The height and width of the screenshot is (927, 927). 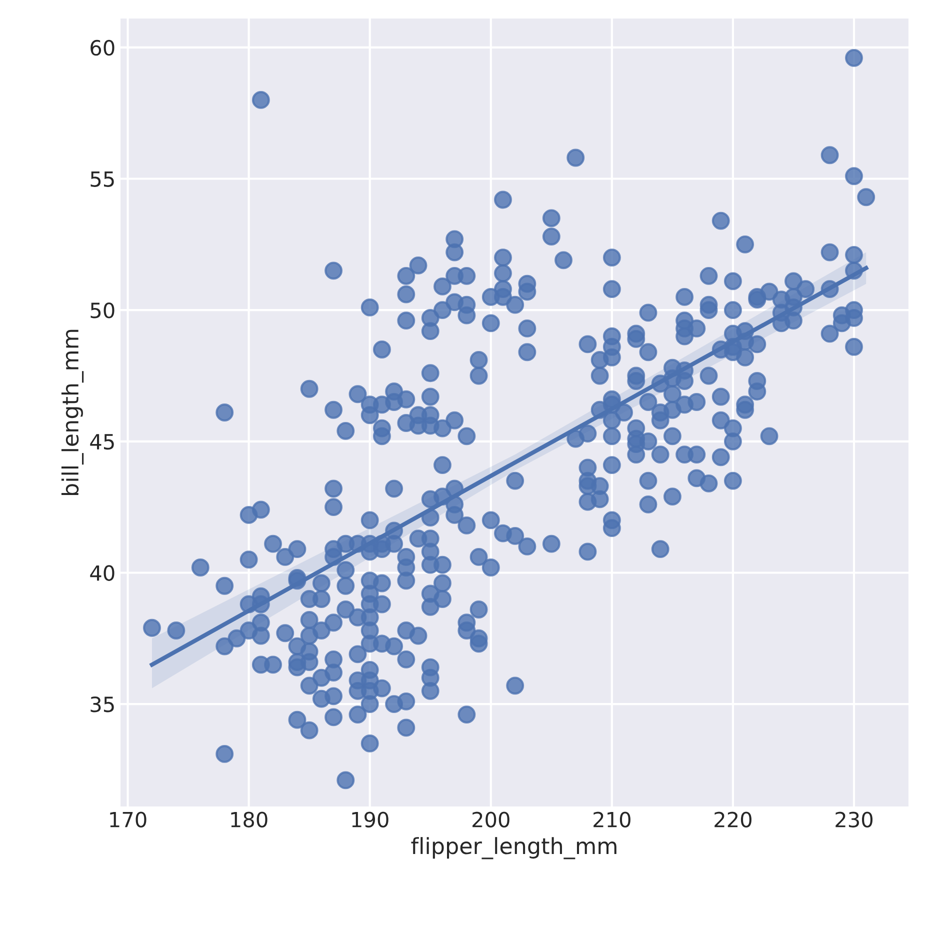 What do you see at coordinates (733, 820) in the screenshot?
I see `x-tick-label: 220` at bounding box center [733, 820].